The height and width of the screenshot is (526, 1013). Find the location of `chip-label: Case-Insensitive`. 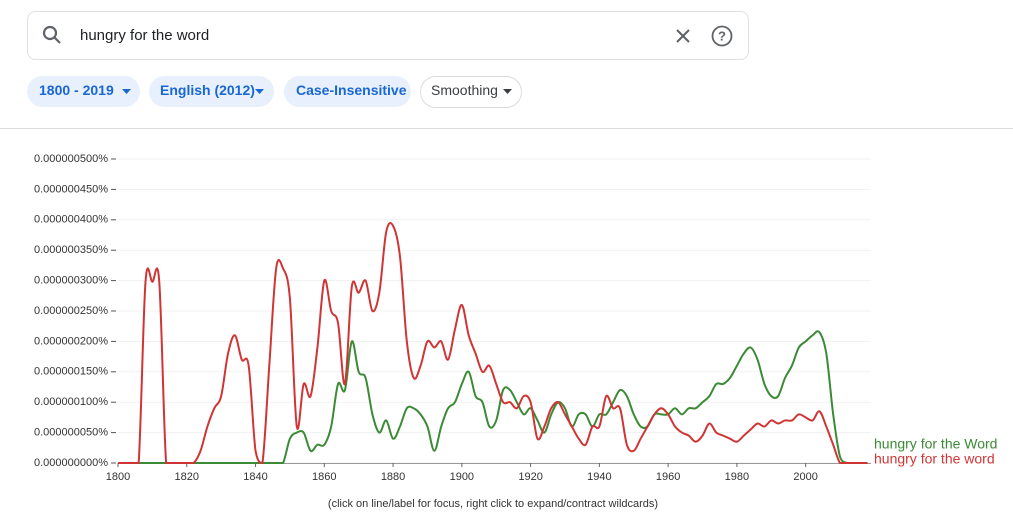

chip-label: Case-Insensitive is located at coordinates (351, 90).